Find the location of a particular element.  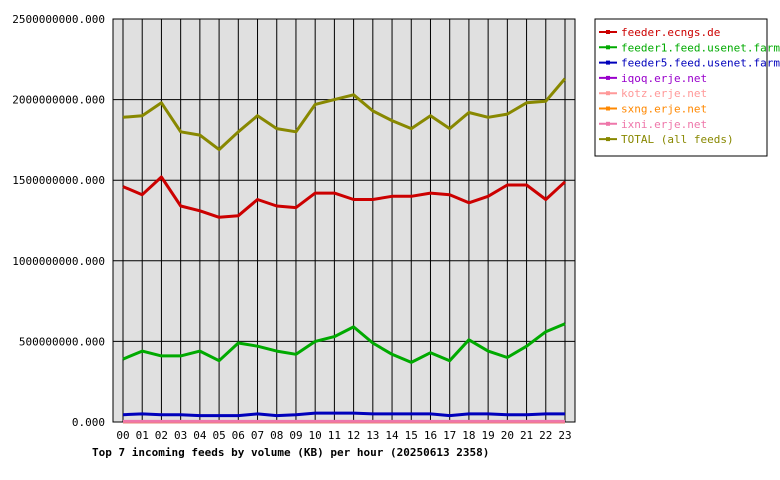

y-tick-label: 500000000.000 is located at coordinates (62, 341).